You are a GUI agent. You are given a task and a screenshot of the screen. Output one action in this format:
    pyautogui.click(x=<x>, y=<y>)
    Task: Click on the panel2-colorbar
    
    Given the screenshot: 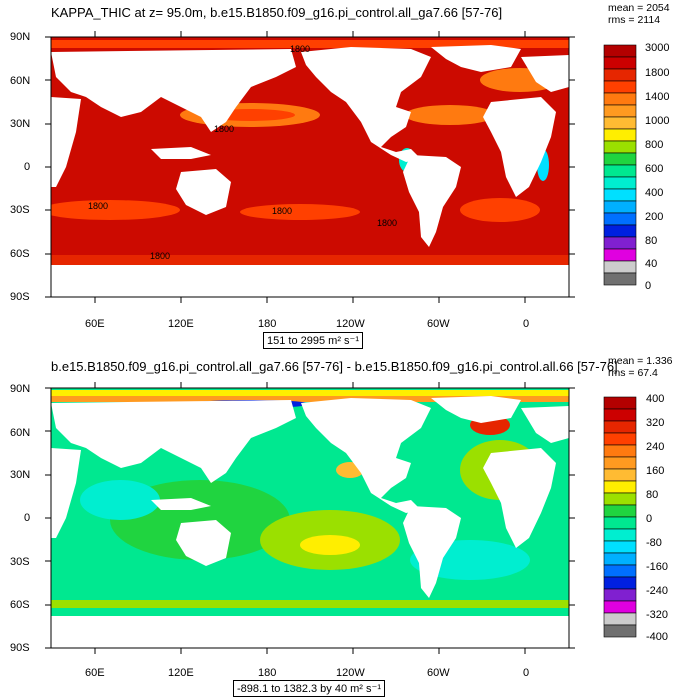 What is the action you would take?
    pyautogui.click(x=620, y=517)
    